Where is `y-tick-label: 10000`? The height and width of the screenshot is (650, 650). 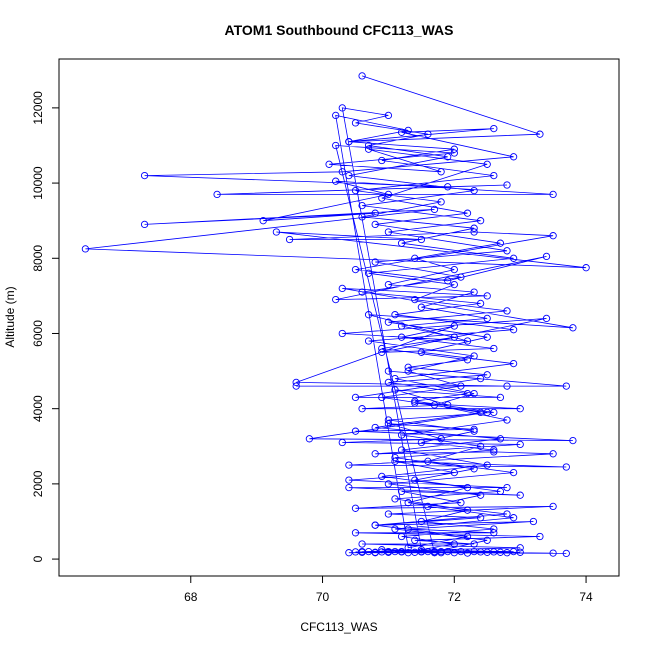
y-tick-label: 10000 is located at coordinates (38, 183).